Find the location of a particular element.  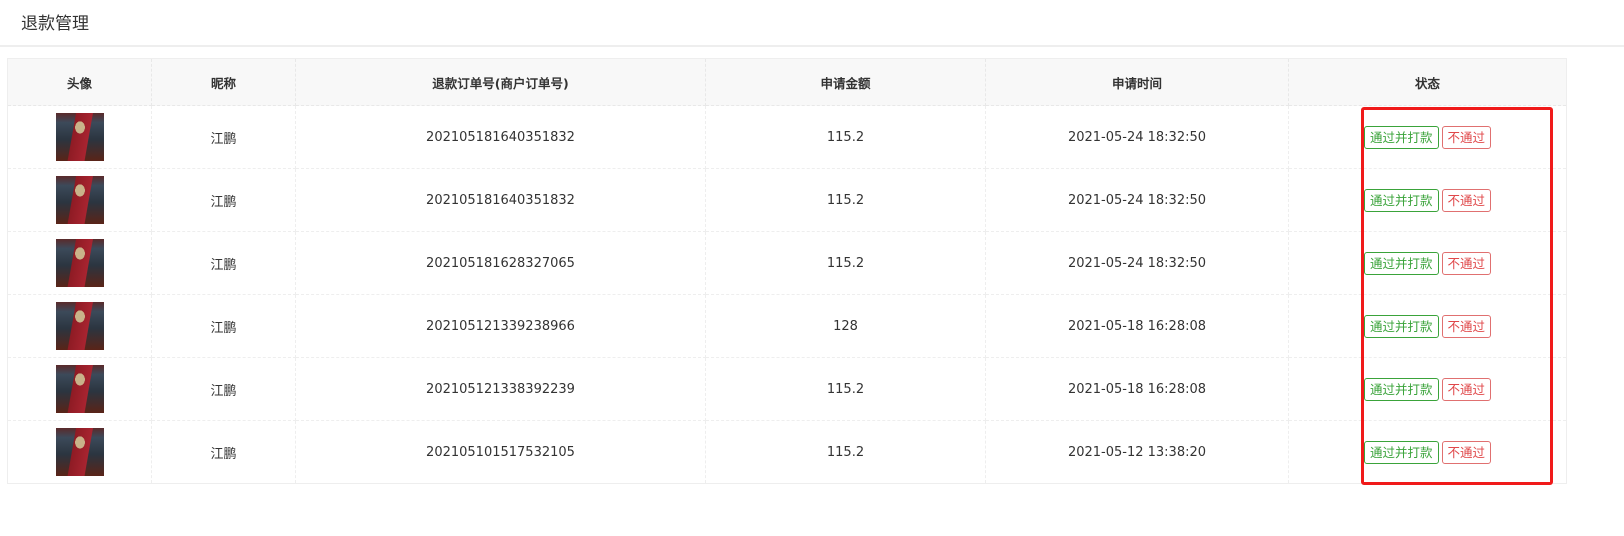

apply-time: 2021-05-12 13:38:20 is located at coordinates (1137, 452).